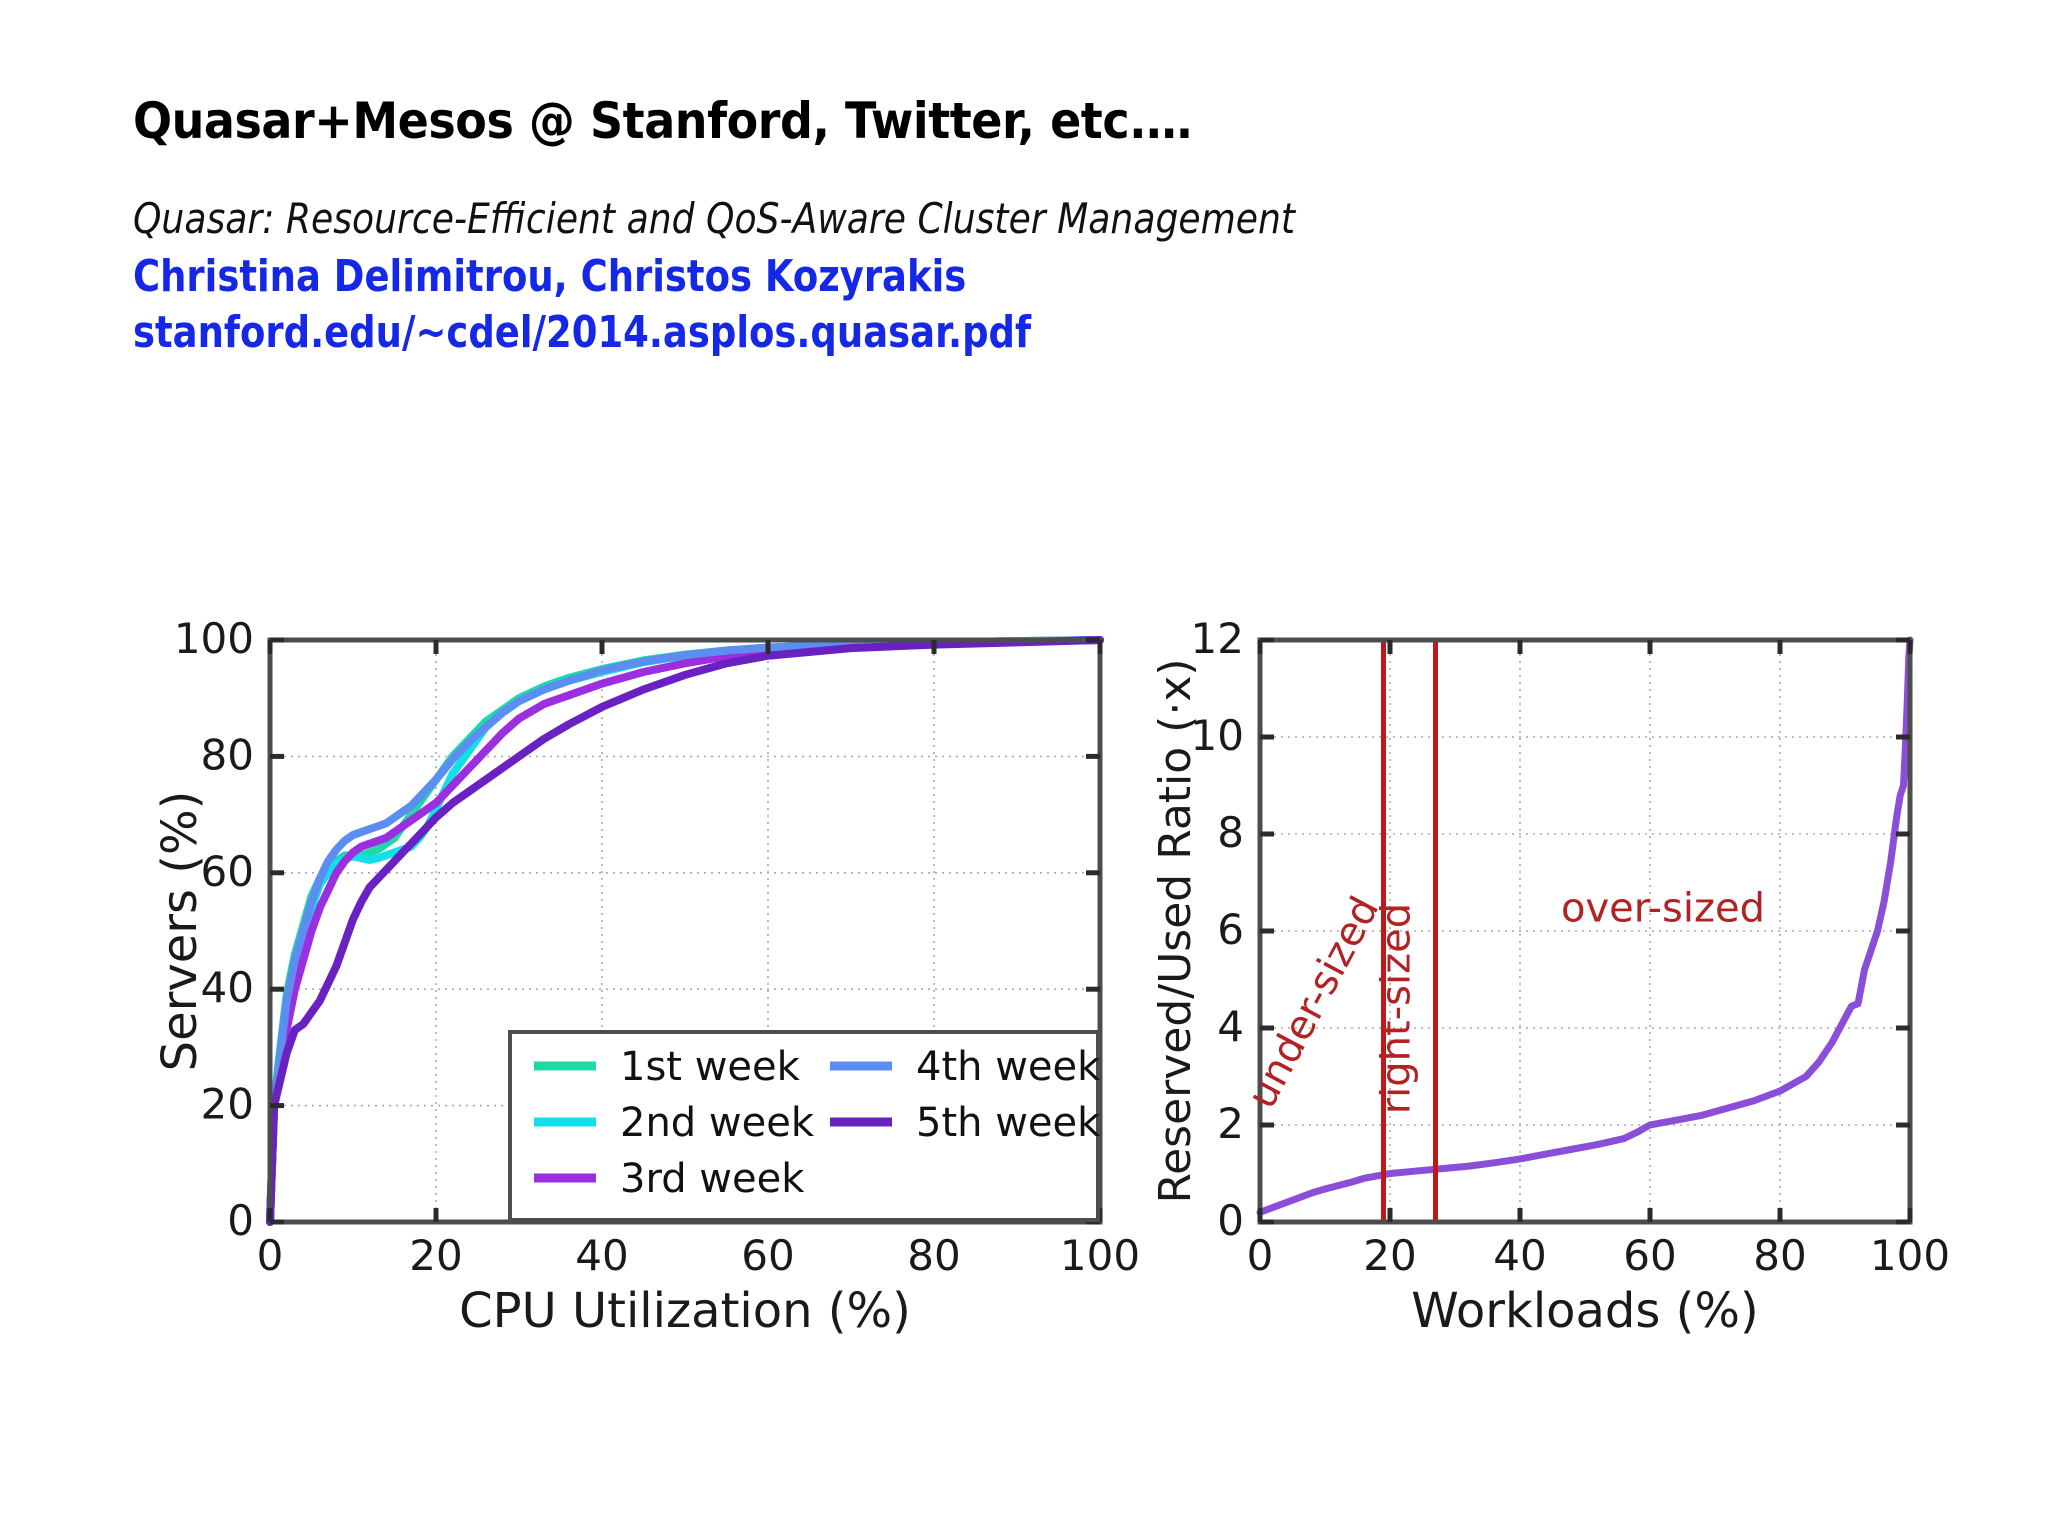 Image resolution: width=2048 pixels, height=1536 pixels. I want to click on author-name-1: Christina Delimitrou, so click(343, 276).